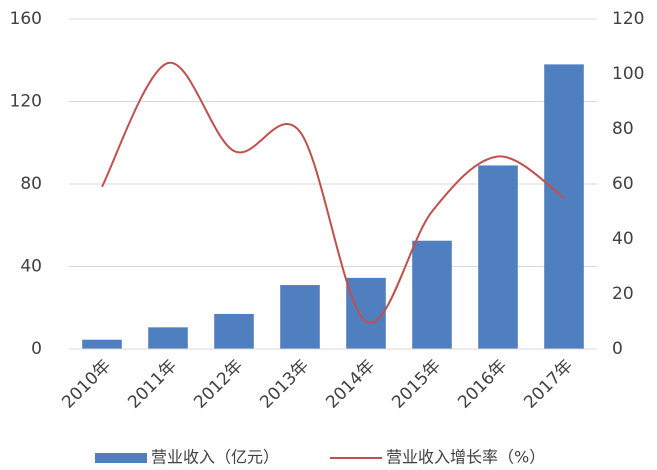 The height and width of the screenshot is (470, 657). I want to click on y-tick-label: 80, so click(31, 184).